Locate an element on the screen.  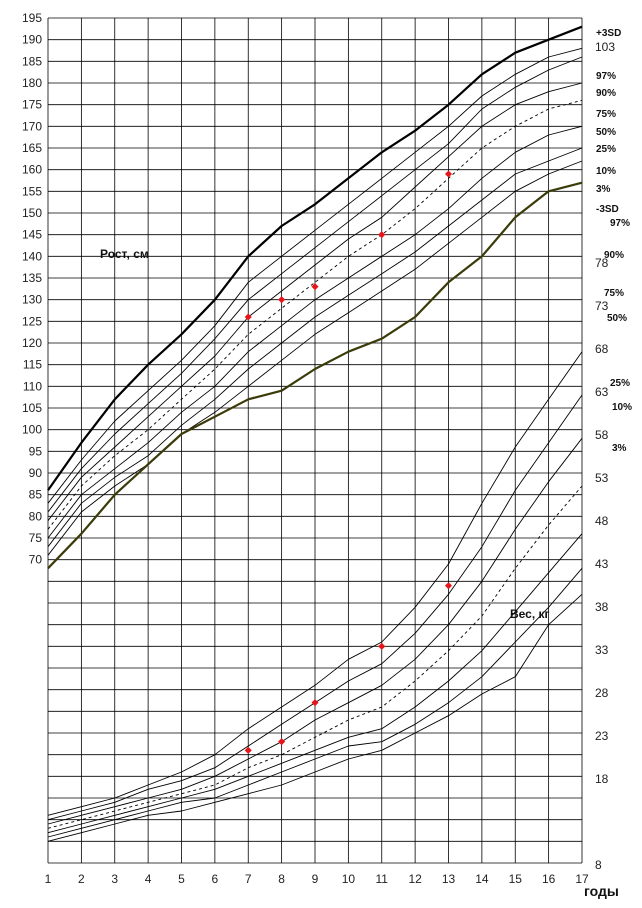
height-tick-label: 80 is located at coordinates (36, 516).